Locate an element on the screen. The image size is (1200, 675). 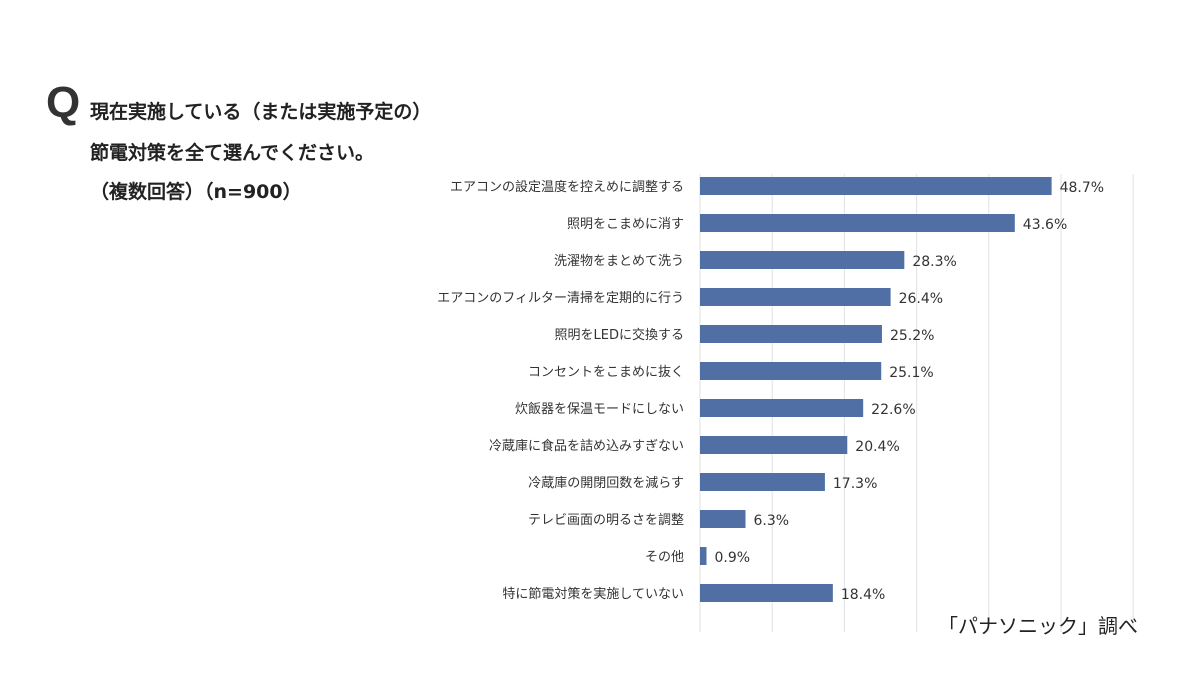
data-label: 25.2% is located at coordinates (912, 336).